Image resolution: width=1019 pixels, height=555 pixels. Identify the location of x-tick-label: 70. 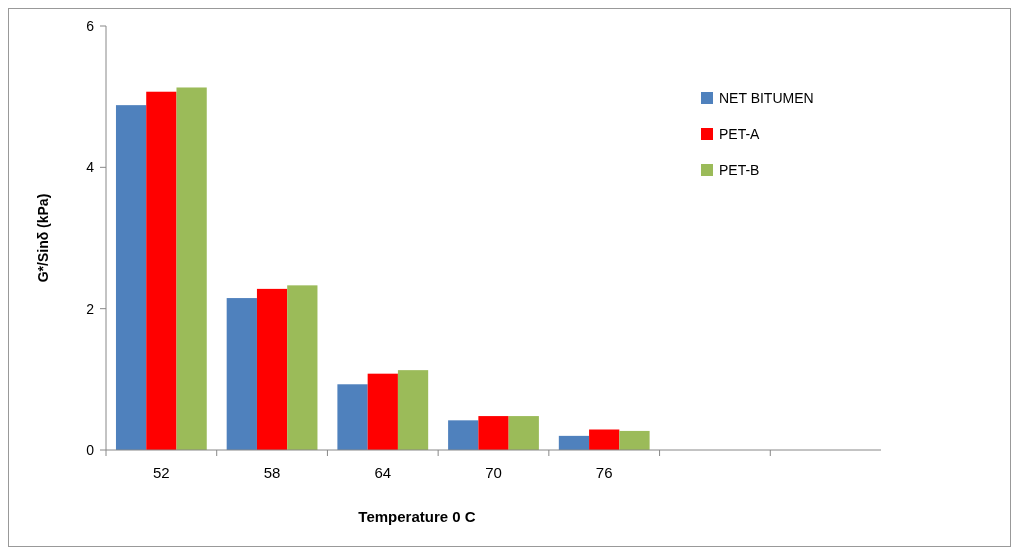
(493, 472).